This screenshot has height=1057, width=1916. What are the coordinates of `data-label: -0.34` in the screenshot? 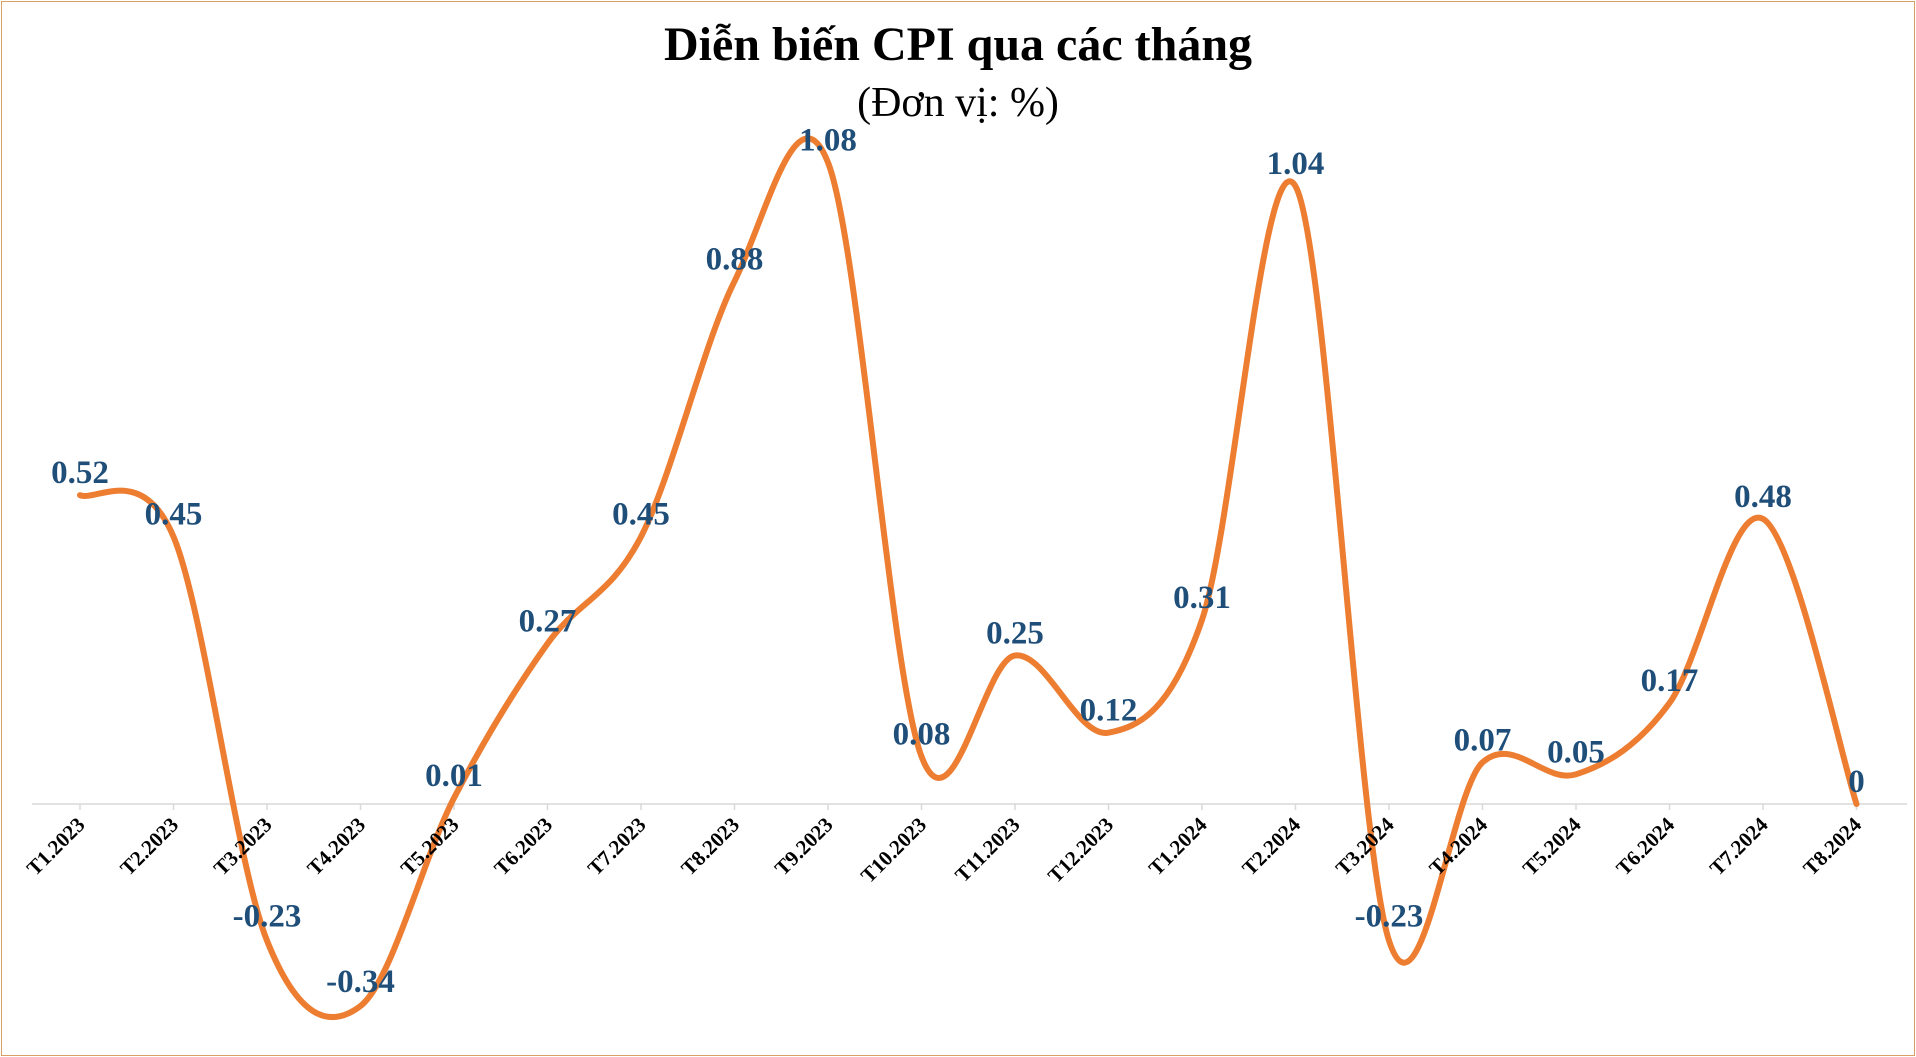 It's located at (360, 982).